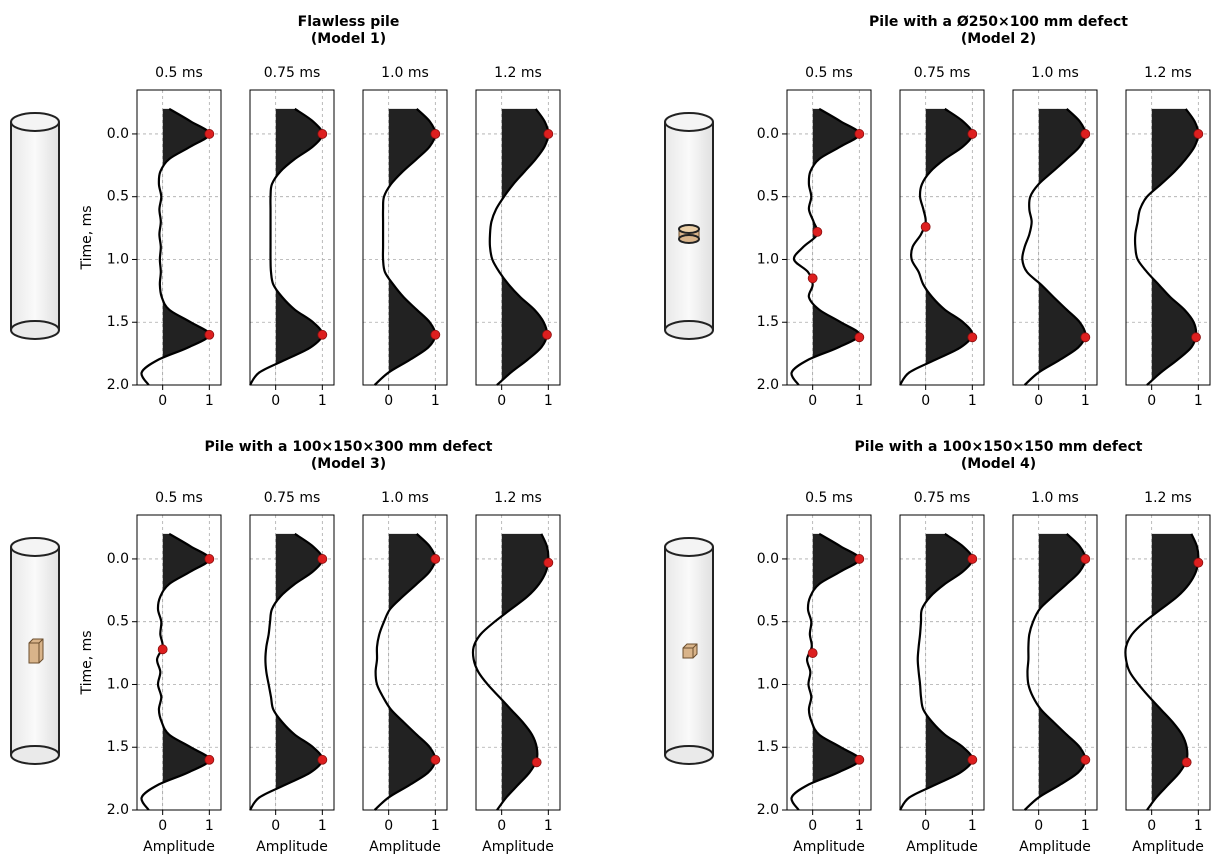 The image size is (1213, 861). I want to click on group-title: Flawless pile, so click(349, 22).